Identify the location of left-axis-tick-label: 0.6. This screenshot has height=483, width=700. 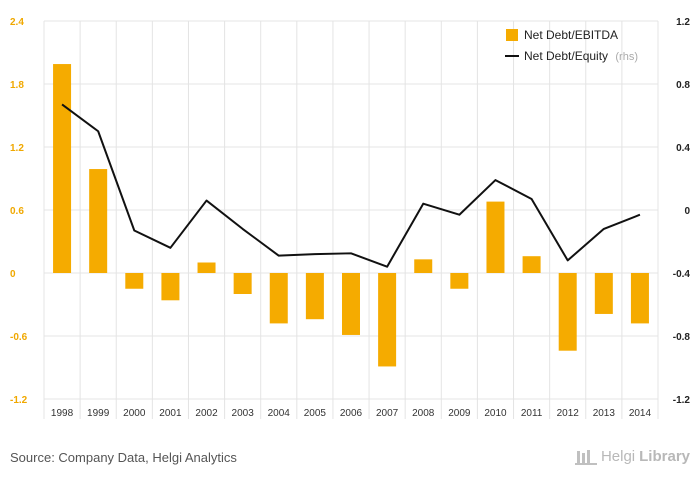
(17, 211).